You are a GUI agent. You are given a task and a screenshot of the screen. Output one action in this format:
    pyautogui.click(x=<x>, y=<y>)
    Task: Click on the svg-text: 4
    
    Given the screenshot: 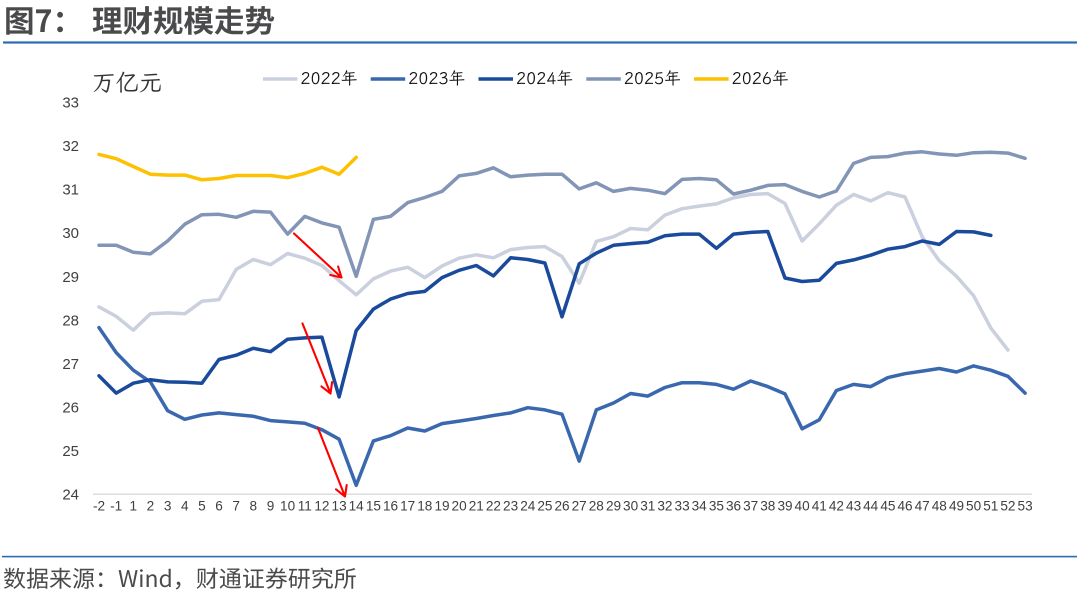 What is the action you would take?
    pyautogui.click(x=185, y=506)
    